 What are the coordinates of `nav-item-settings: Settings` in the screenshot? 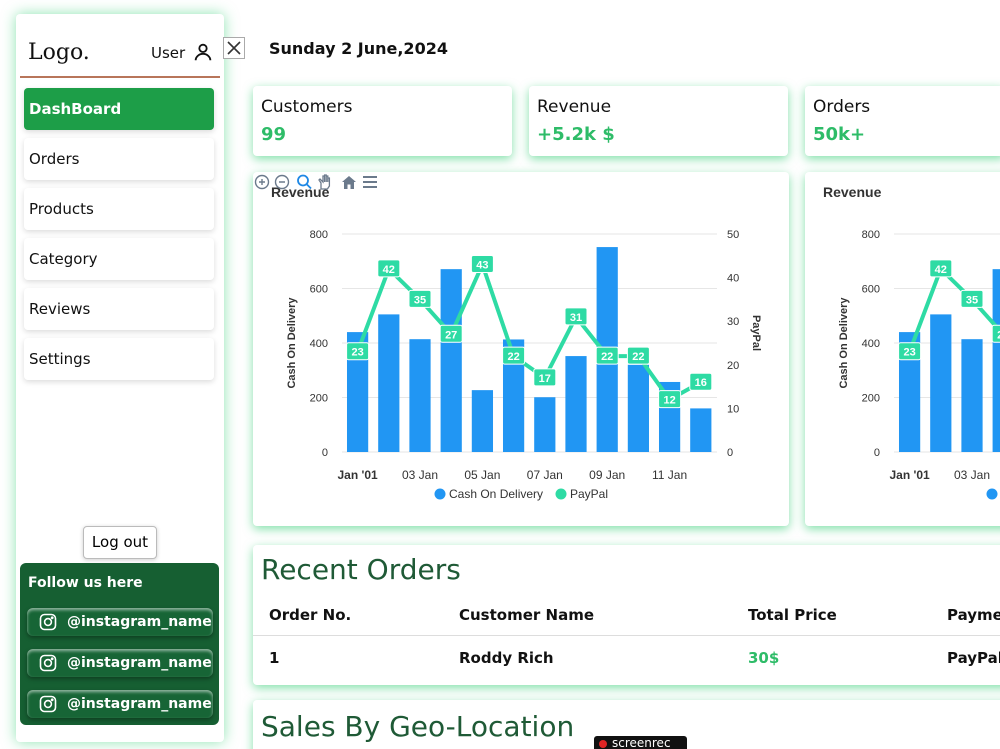 It's located at (119, 359).